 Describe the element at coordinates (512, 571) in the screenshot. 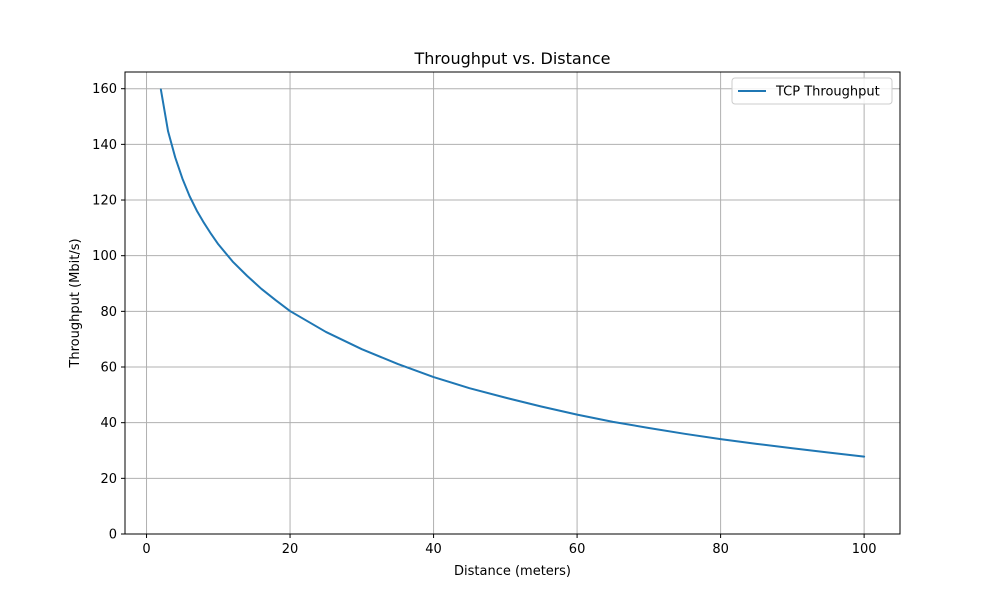

I see `x-axis-label: Distance (meters)` at that location.